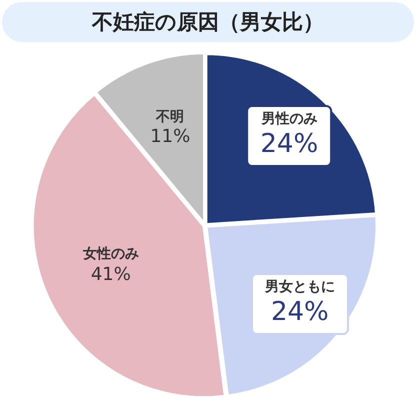  What do you see at coordinates (111, 275) in the screenshot?
I see `data-label: 41%` at bounding box center [111, 275].